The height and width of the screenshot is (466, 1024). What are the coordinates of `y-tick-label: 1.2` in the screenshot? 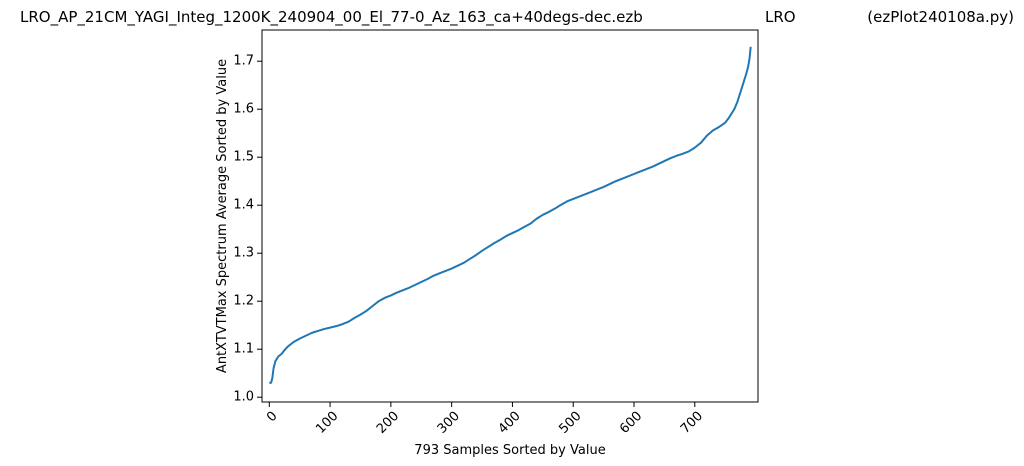 It's located at (243, 301).